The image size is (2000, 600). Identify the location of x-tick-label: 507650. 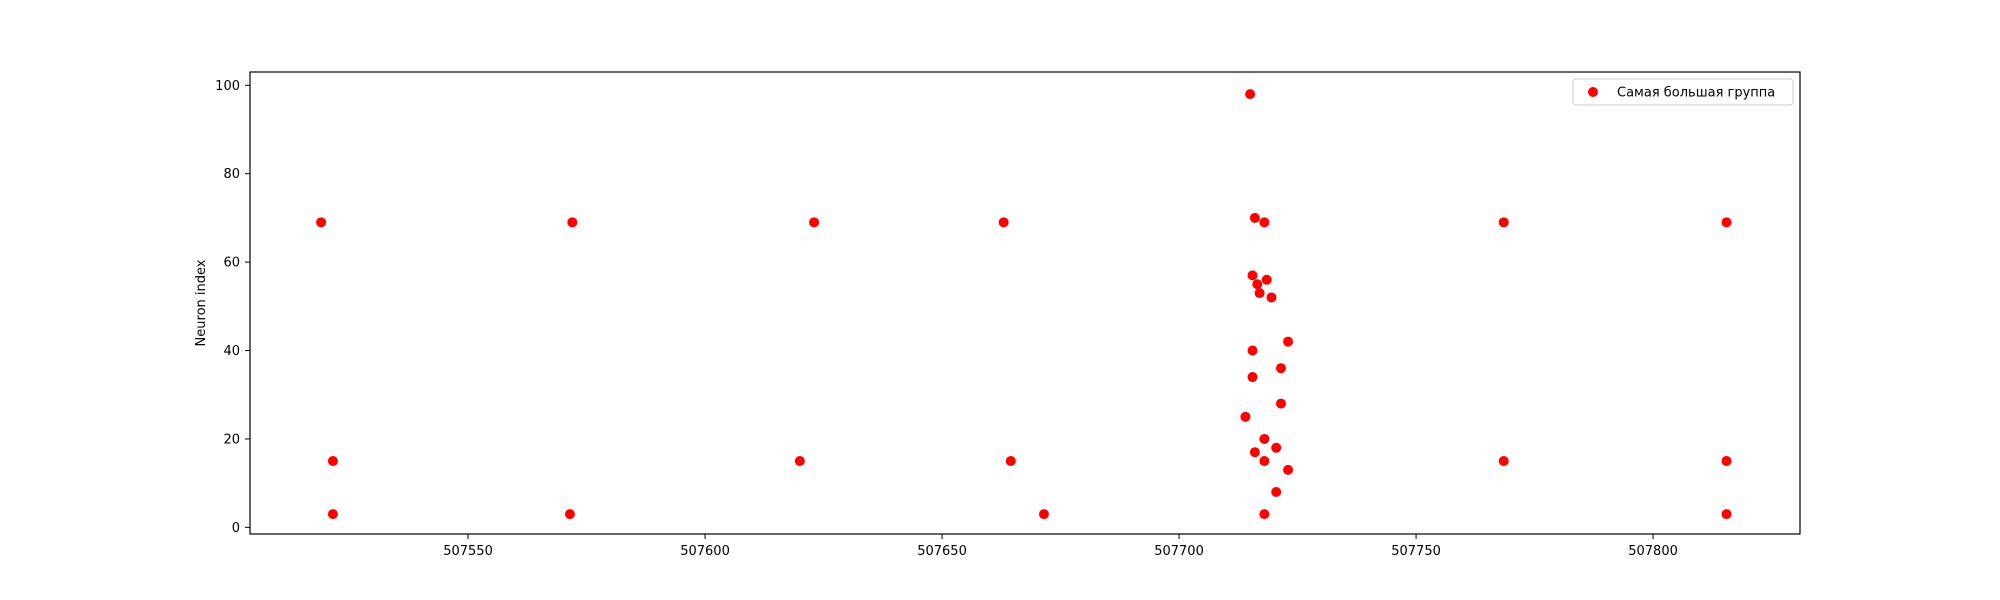
(942, 551).